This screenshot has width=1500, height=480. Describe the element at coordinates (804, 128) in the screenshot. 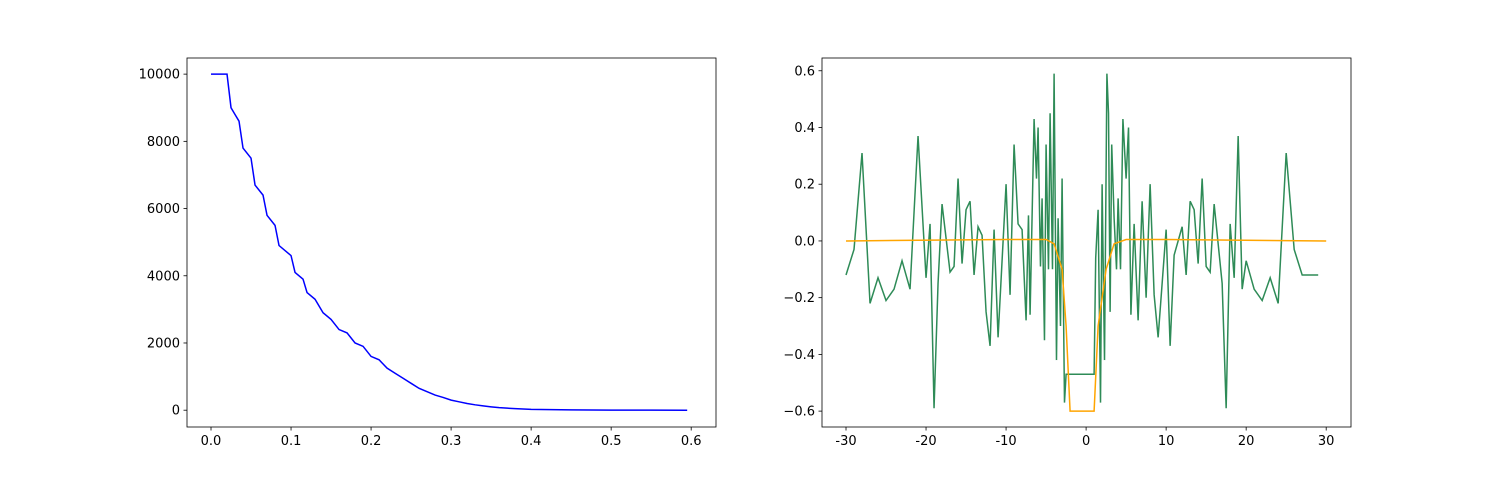

I see `y-tick-label: 0.4` at that location.